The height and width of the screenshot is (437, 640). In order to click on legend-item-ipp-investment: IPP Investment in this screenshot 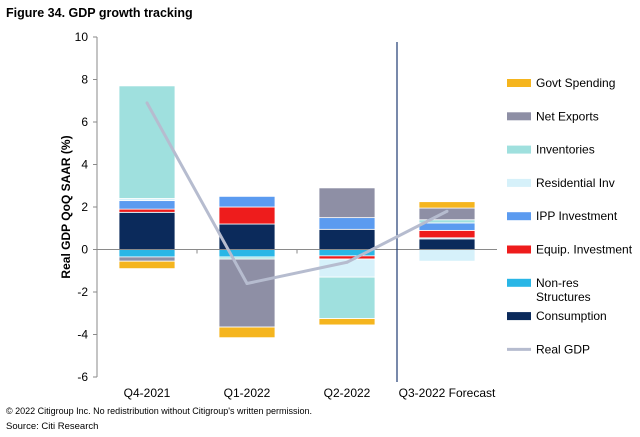, I will do `click(562, 216)`.